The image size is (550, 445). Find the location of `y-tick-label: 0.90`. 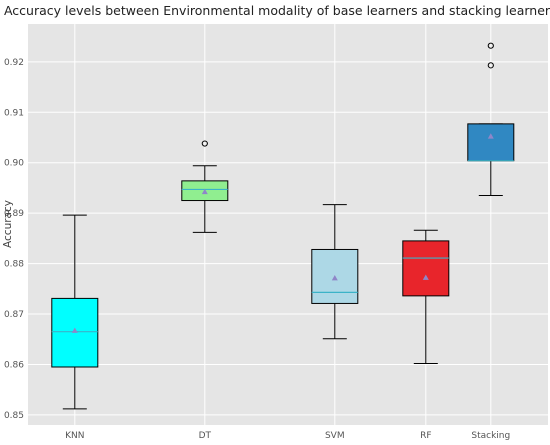

y-tick-label: 0.90 is located at coordinates (14, 164).